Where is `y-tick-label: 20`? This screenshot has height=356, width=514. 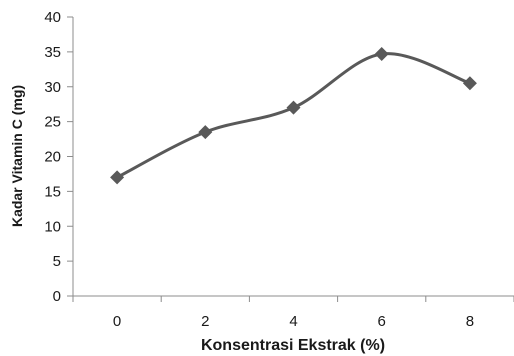 y-tick-label: 20 is located at coordinates (52, 157).